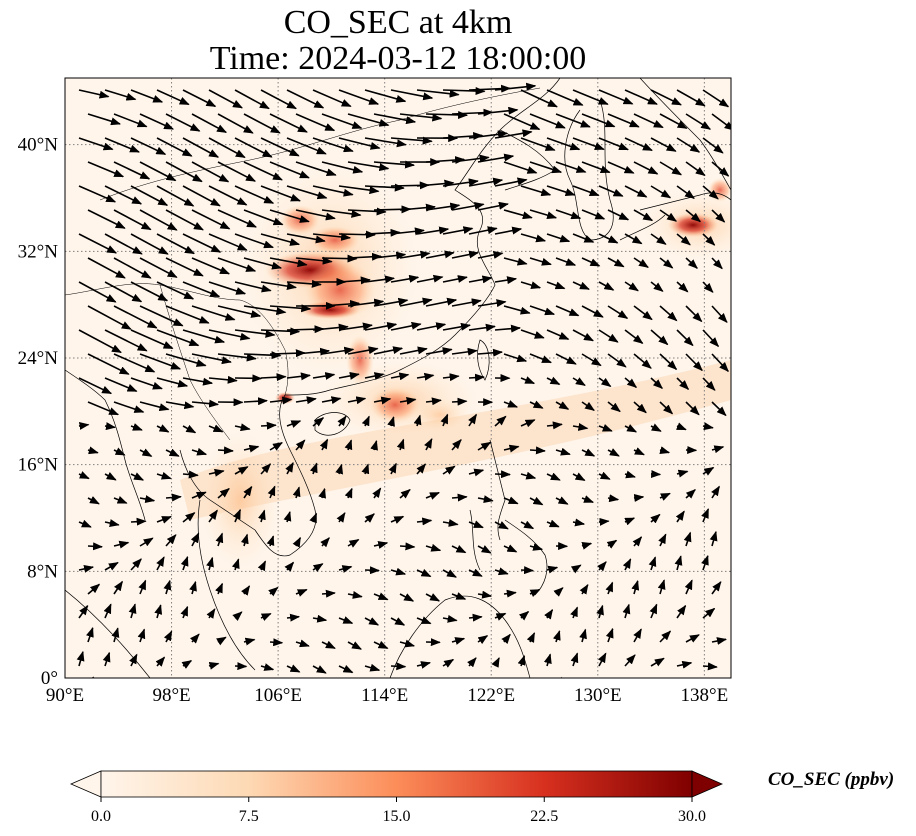 The width and height of the screenshot is (916, 836). I want to click on x-tick-label: 98°E, so click(171, 695).